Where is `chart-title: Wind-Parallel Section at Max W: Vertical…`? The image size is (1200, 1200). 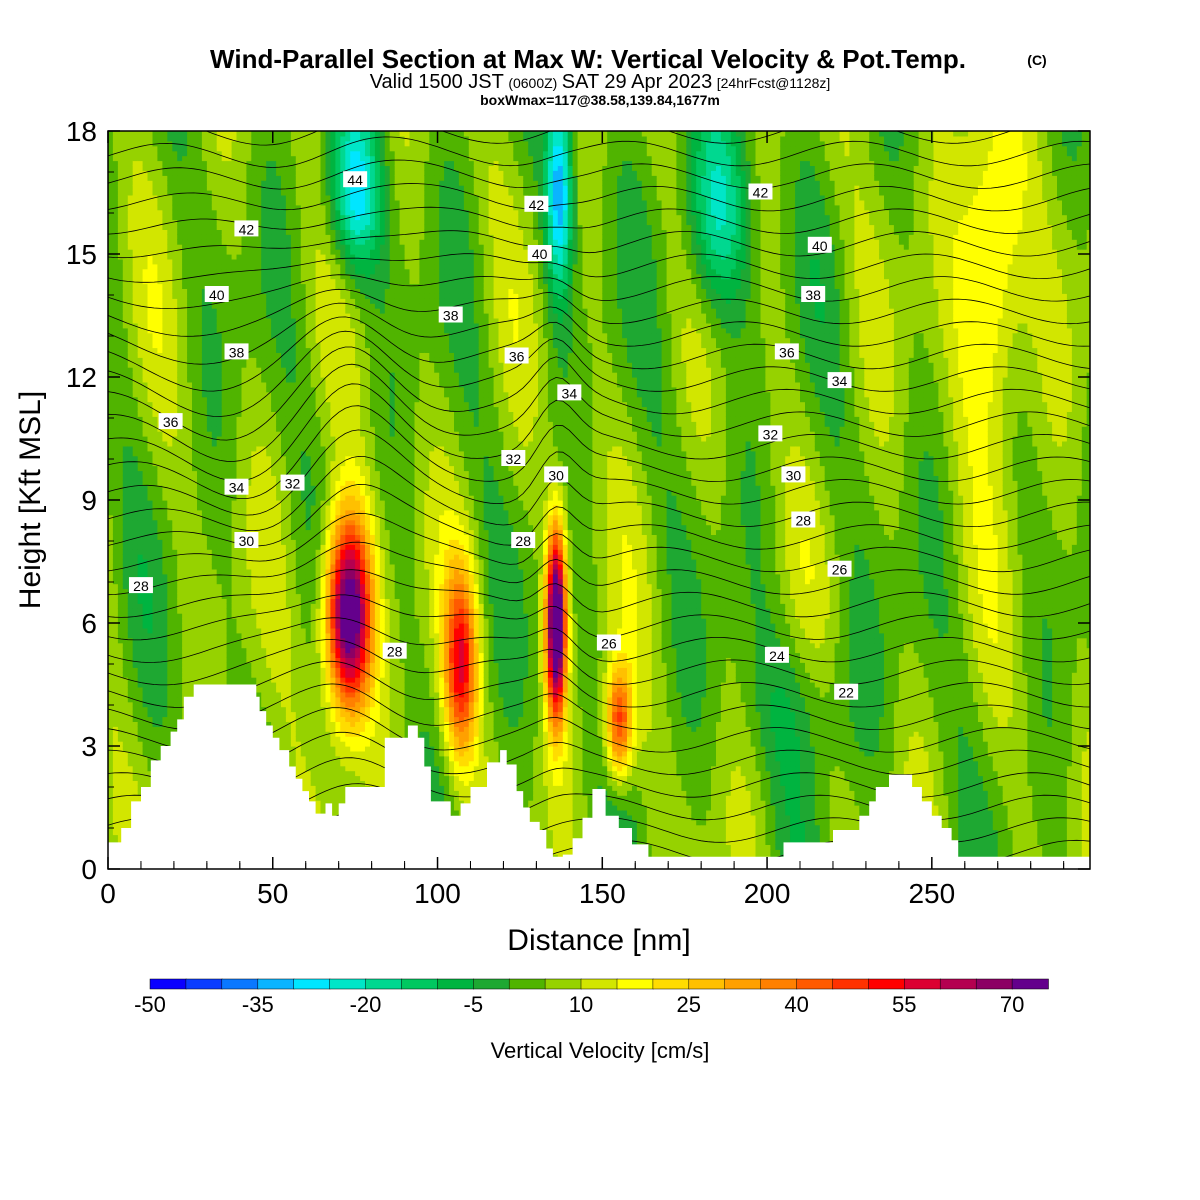
chart-title: Wind-Parallel Section at Max W: Vertical… is located at coordinates (588, 59).